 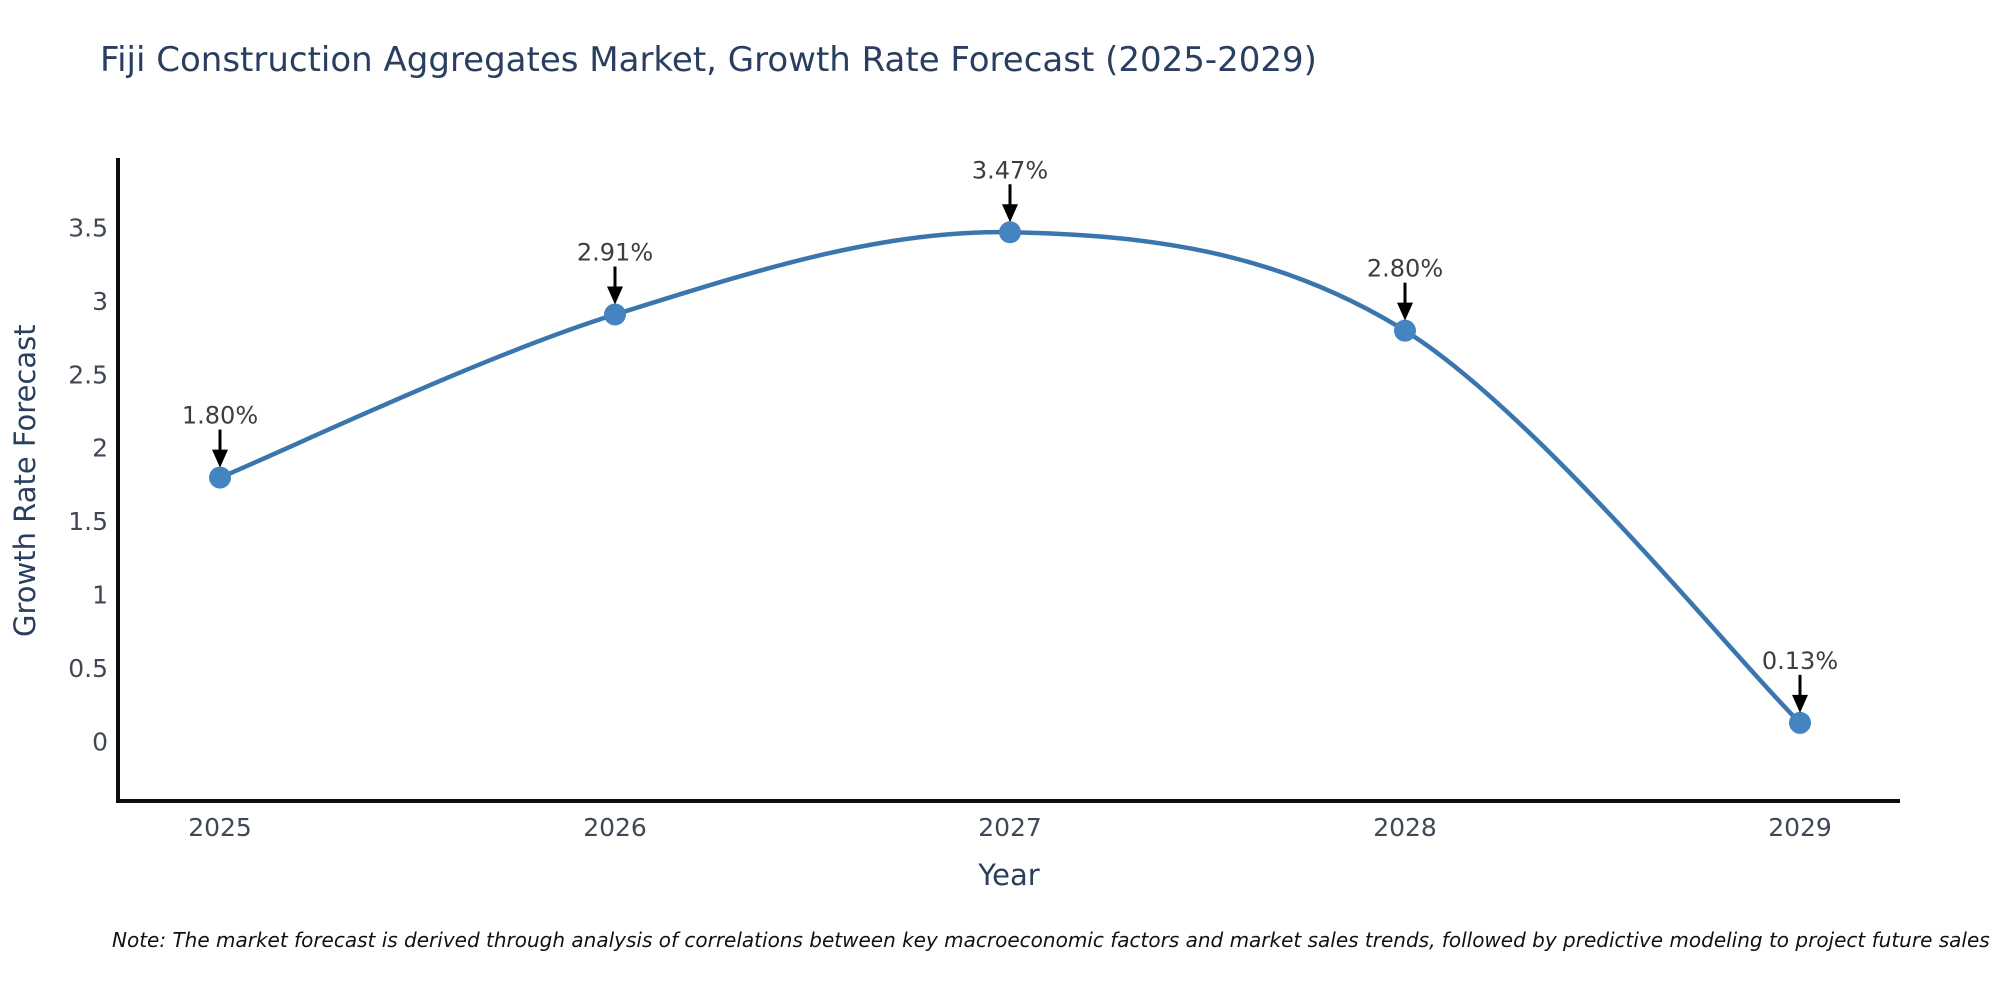 What do you see at coordinates (88, 374) in the screenshot?
I see `y-tick-label: 2.5` at bounding box center [88, 374].